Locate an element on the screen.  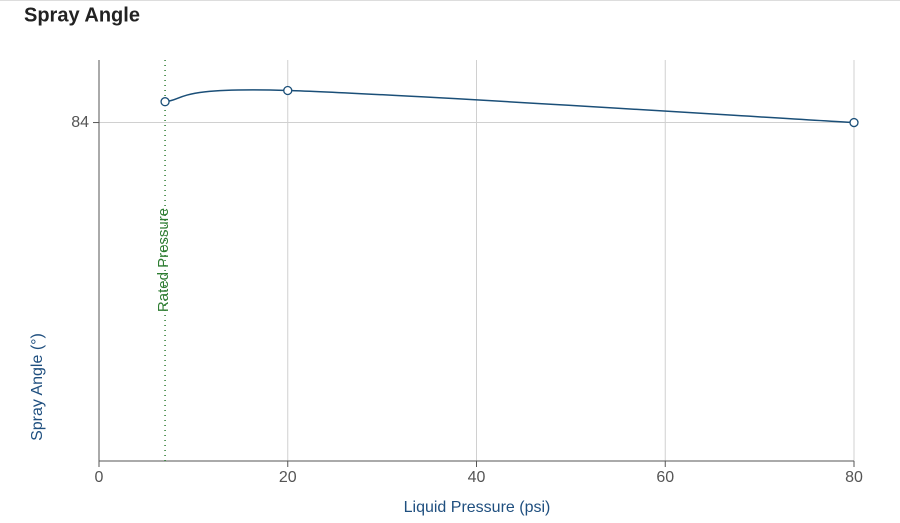
x-tick-label: 0 is located at coordinates (99, 477).